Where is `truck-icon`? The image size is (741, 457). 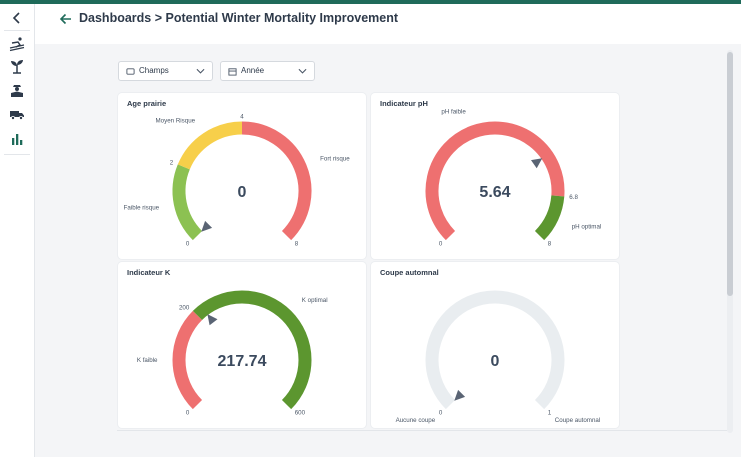 truck-icon is located at coordinates (17, 115).